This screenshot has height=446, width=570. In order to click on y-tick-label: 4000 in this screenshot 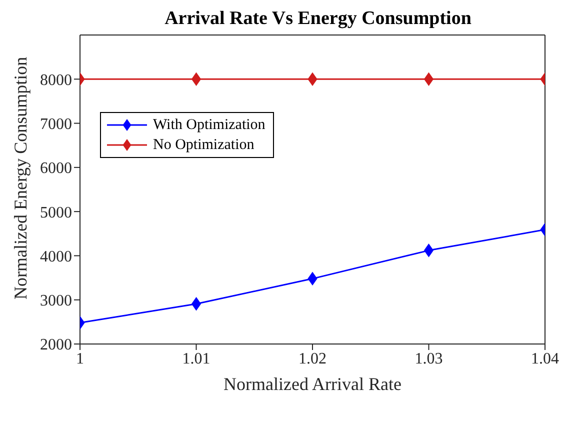, I will do `click(56, 257)`.